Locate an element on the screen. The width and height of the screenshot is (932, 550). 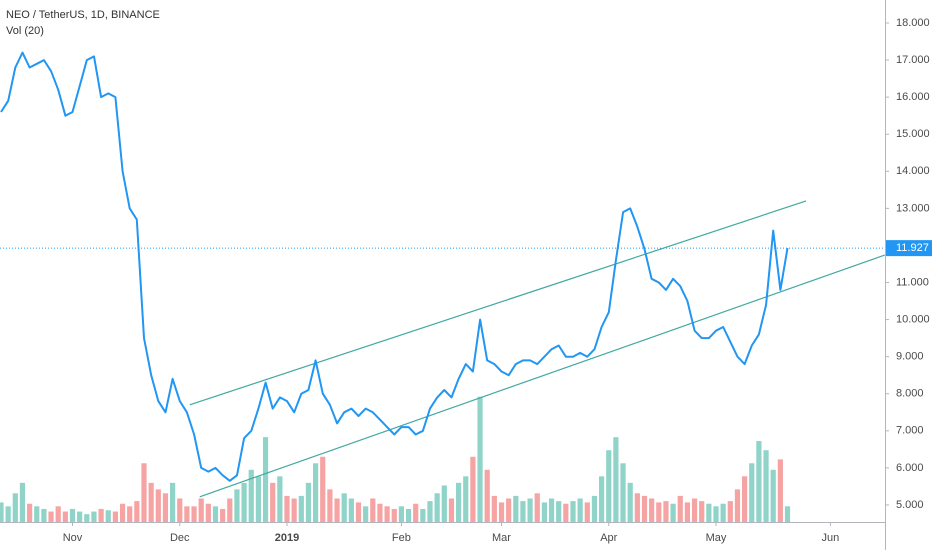
y-tick-label: 6.000 is located at coordinates (910, 468).